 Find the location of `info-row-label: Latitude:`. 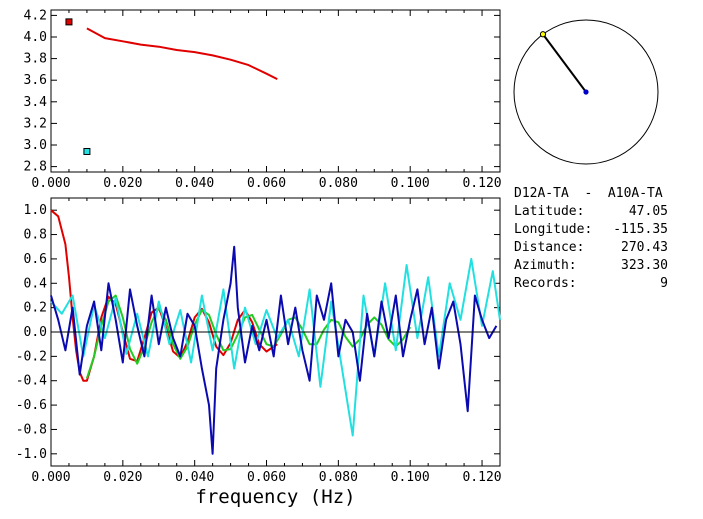

info-row-label: Latitude: is located at coordinates (549, 211).